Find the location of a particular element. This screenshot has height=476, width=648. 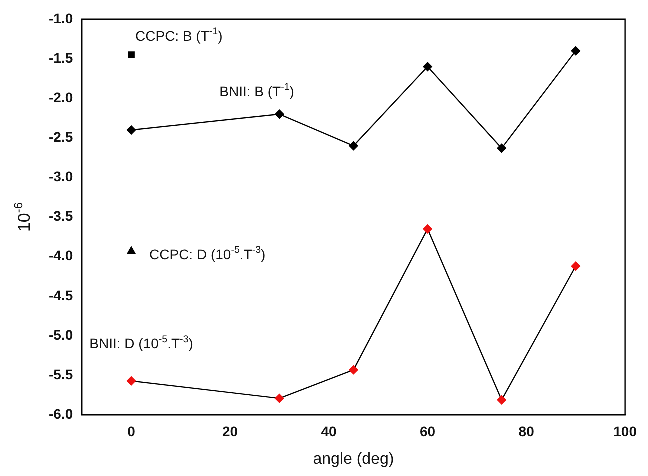

x-tick-label: 80 is located at coordinates (526, 431).